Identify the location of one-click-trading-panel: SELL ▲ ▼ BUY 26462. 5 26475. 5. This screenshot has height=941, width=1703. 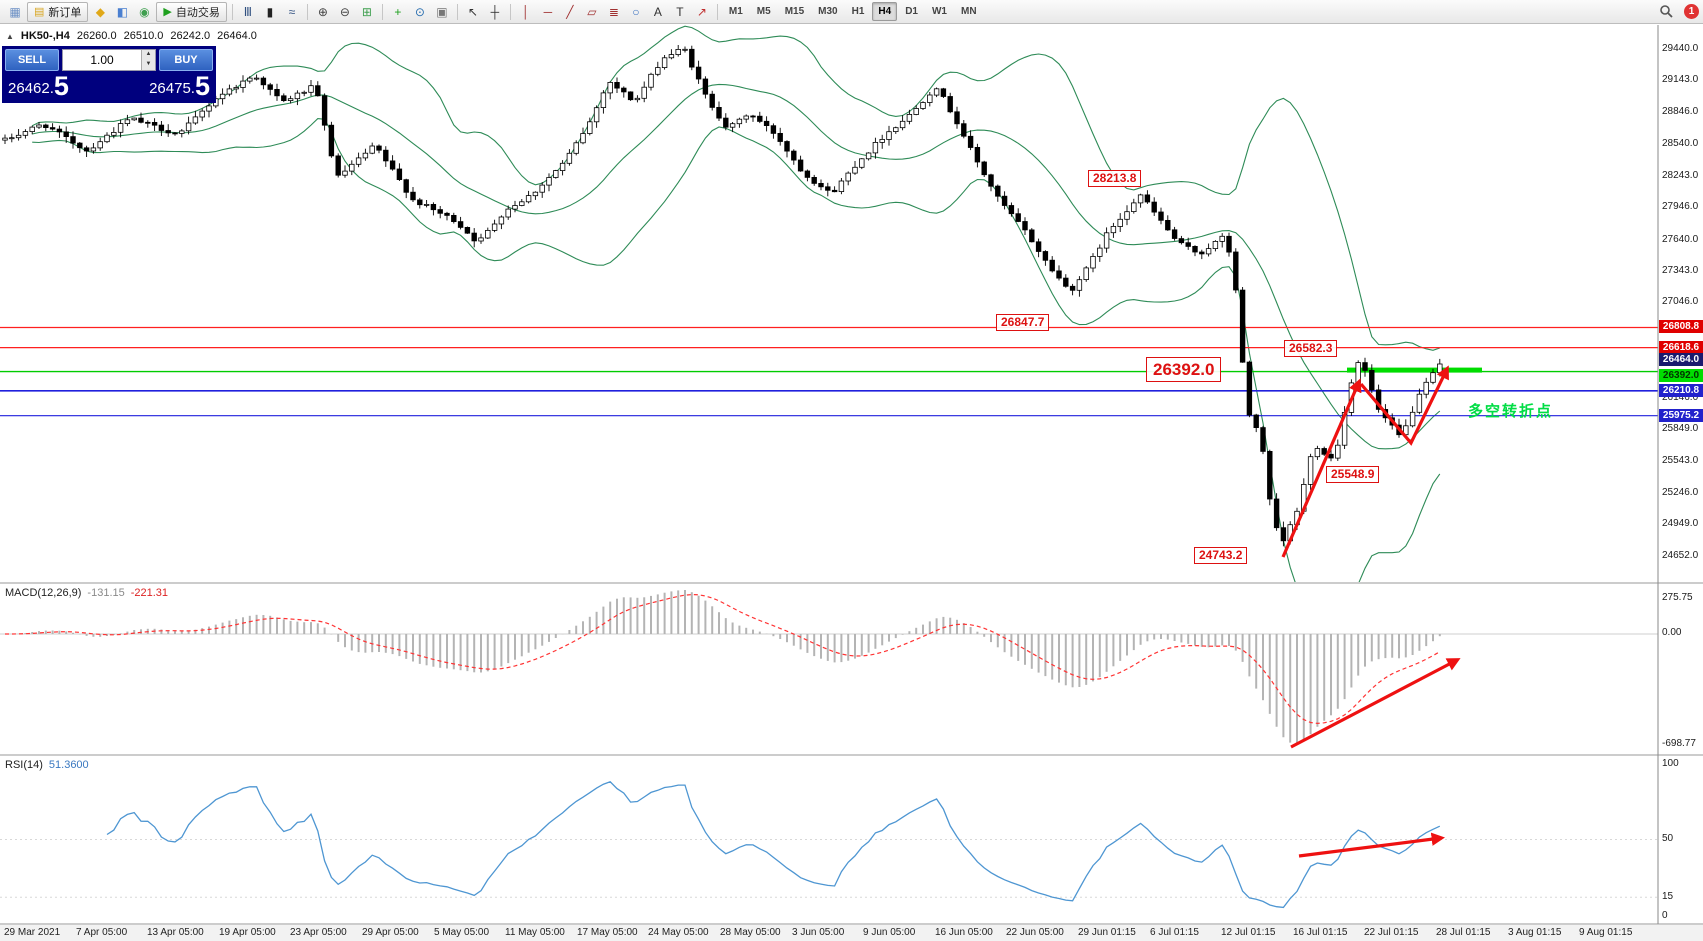
(109, 74).